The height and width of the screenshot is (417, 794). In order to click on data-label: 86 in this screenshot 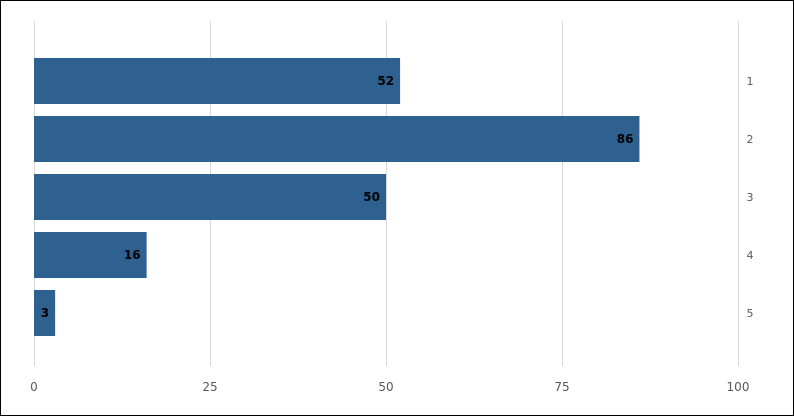, I will do `click(625, 139)`.